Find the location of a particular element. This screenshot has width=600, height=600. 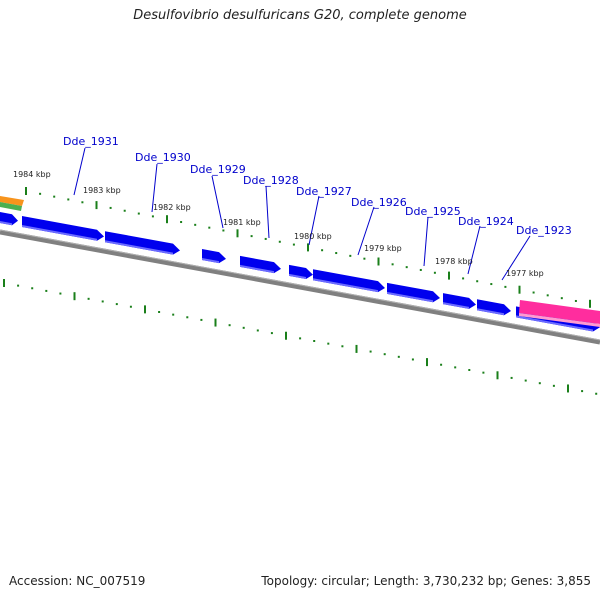

leader-line-dde-1929 is located at coordinates (217, 202).